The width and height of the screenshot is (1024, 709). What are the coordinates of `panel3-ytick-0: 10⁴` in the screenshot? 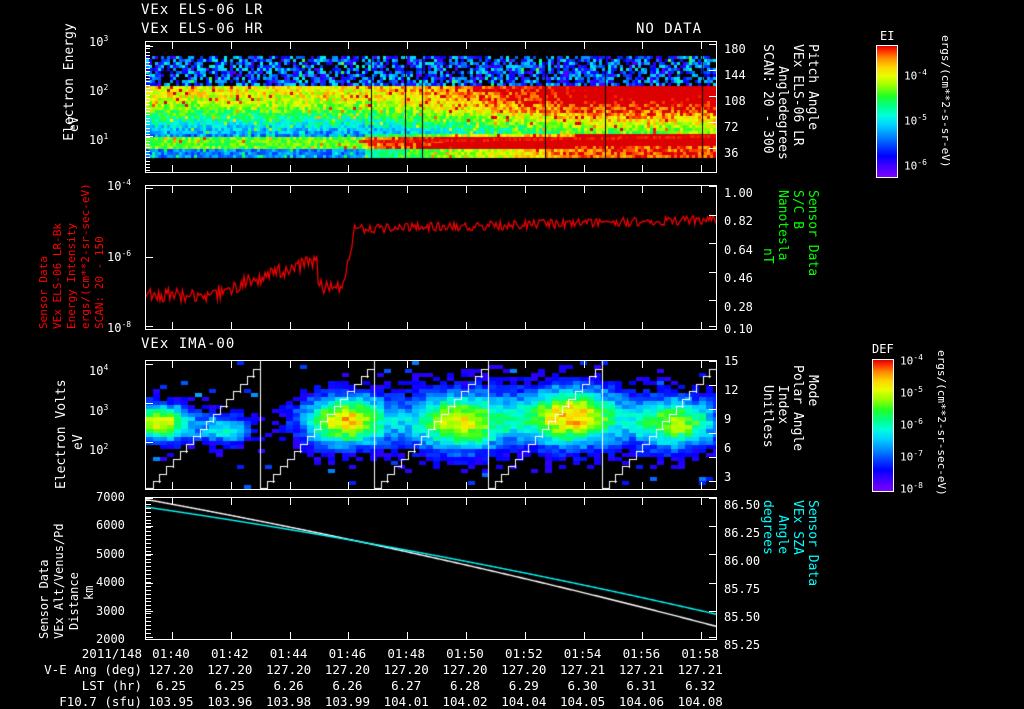 It's located at (99, 370).